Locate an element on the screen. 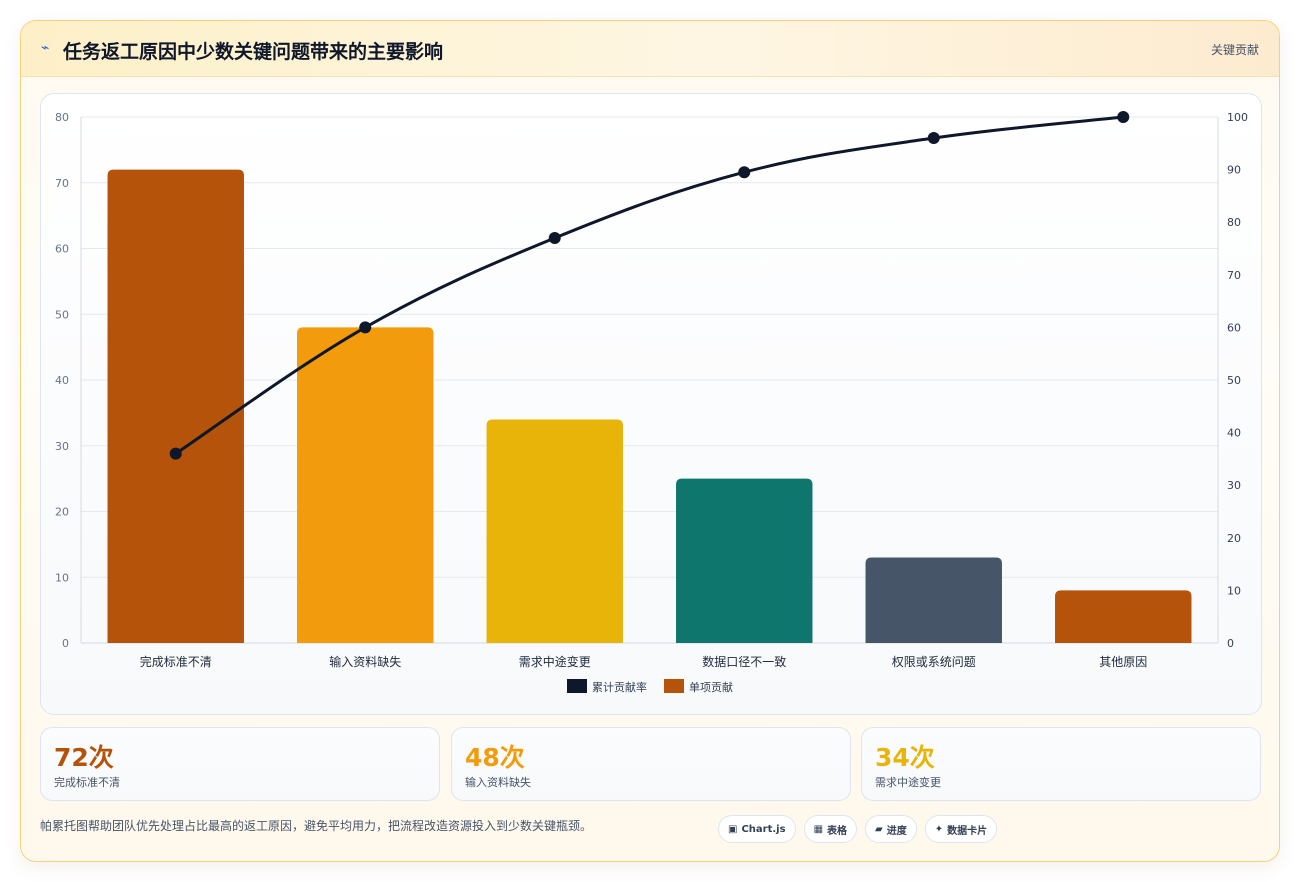 Image resolution: width=1300 pixels, height=882 pixels. chip-chartjs: ▣ Chart.js is located at coordinates (757, 829).